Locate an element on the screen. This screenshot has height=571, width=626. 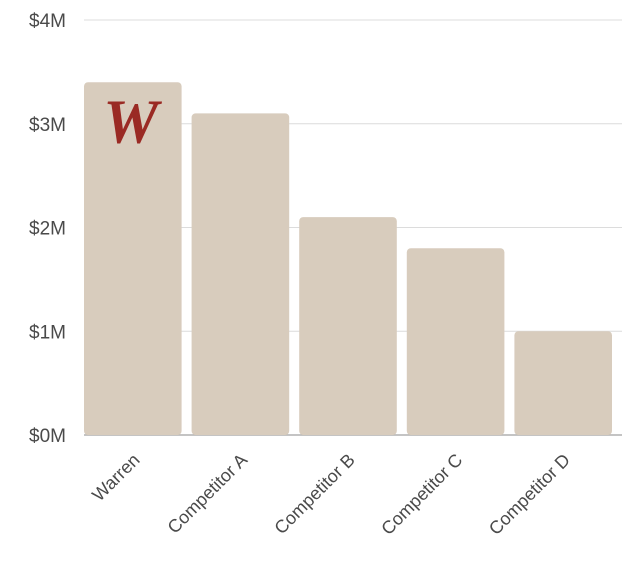
x-tick-label: Warren is located at coordinates (115, 477).